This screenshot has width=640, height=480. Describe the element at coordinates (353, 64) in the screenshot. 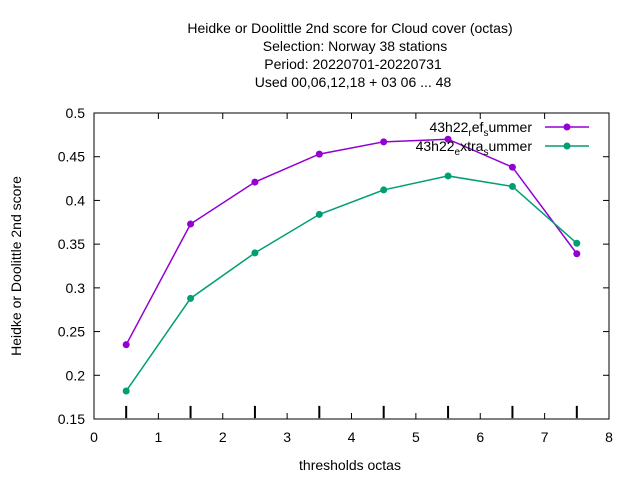

I see `title-line: Period: 20220701-20220731` at that location.